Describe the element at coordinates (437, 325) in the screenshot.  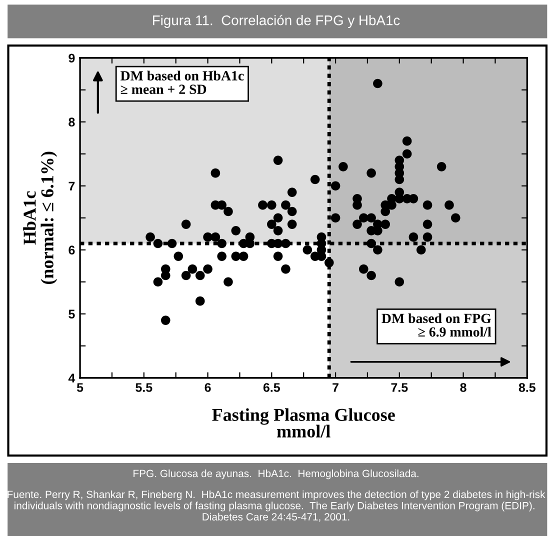
I see `band-label: DM based on FPG ≥ 6.9 mmol/l` at that location.